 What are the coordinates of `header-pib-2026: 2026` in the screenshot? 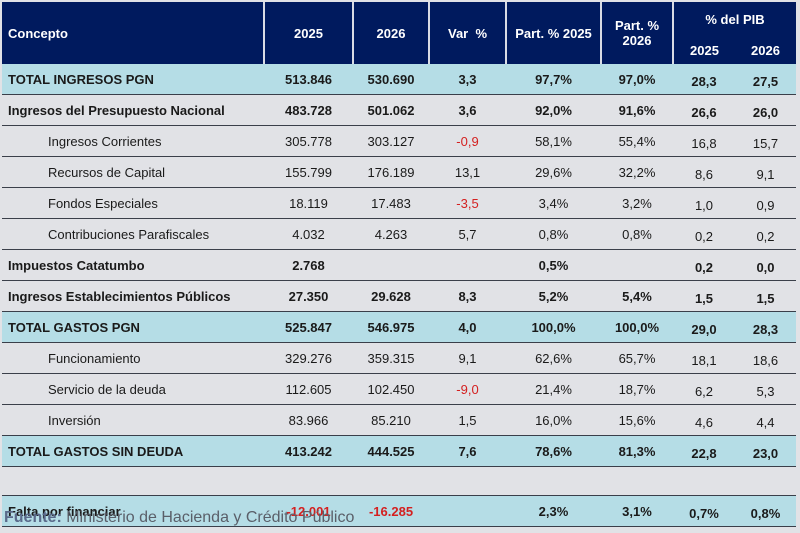 It's located at (765, 50).